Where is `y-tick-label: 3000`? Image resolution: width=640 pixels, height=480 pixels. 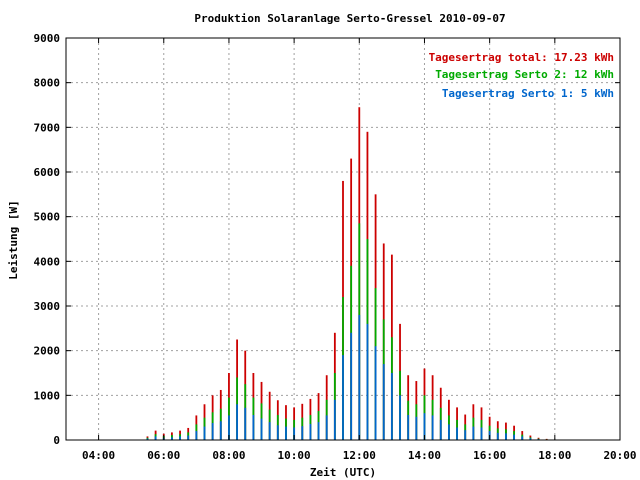
y-tick-label: 3000 is located at coordinates (47, 306).